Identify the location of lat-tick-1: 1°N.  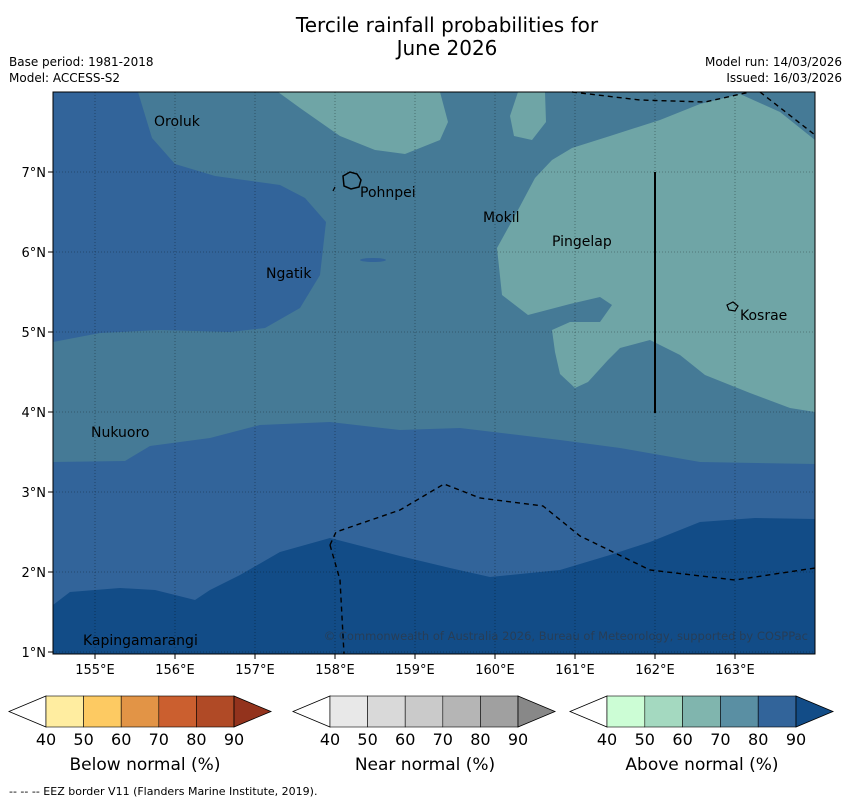
(34, 653).